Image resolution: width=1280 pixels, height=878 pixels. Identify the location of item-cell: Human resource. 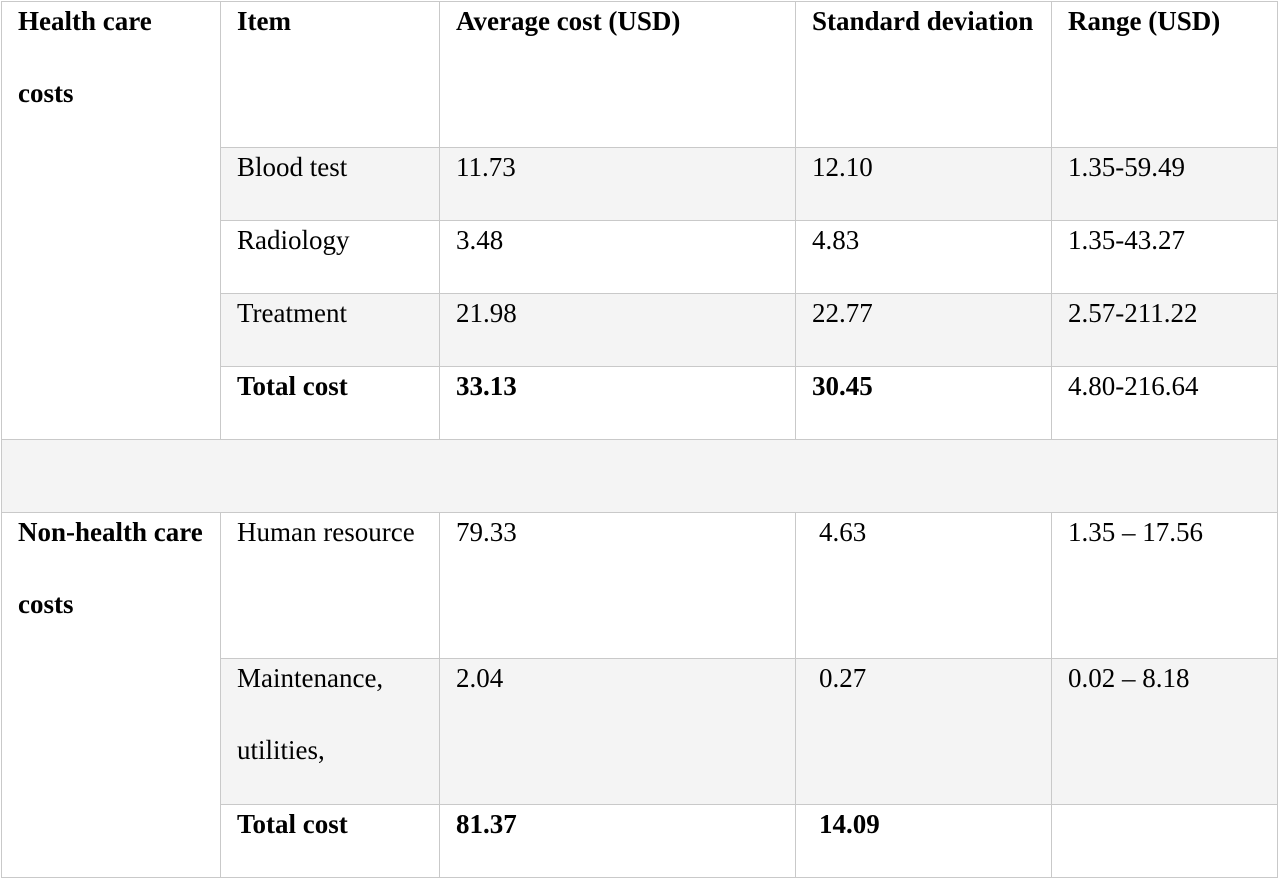
(330, 585).